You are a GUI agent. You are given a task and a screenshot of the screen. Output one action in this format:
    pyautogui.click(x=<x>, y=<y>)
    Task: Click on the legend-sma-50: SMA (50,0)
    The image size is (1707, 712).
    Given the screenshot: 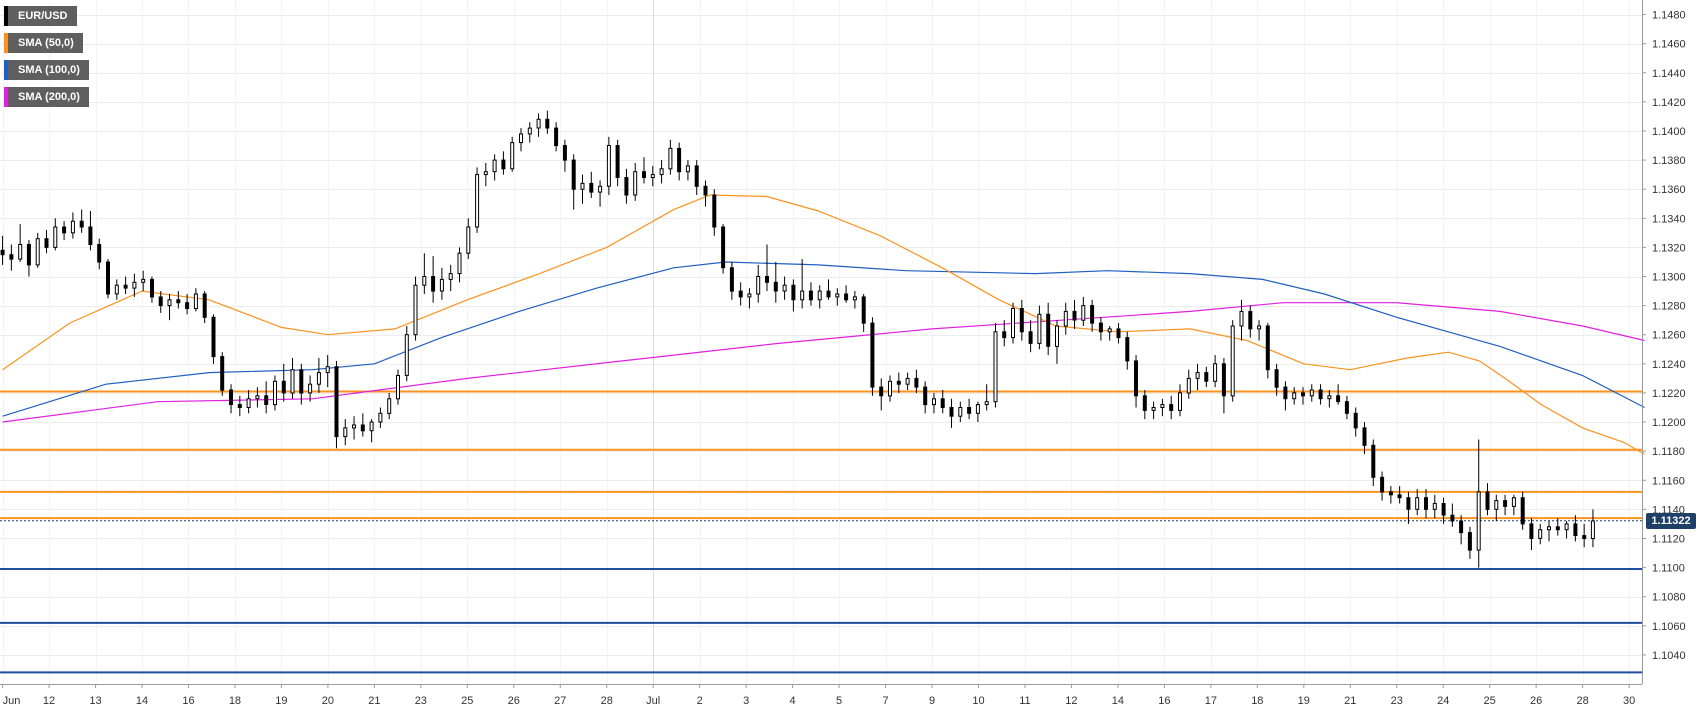 What is the action you would take?
    pyautogui.click(x=43, y=43)
    